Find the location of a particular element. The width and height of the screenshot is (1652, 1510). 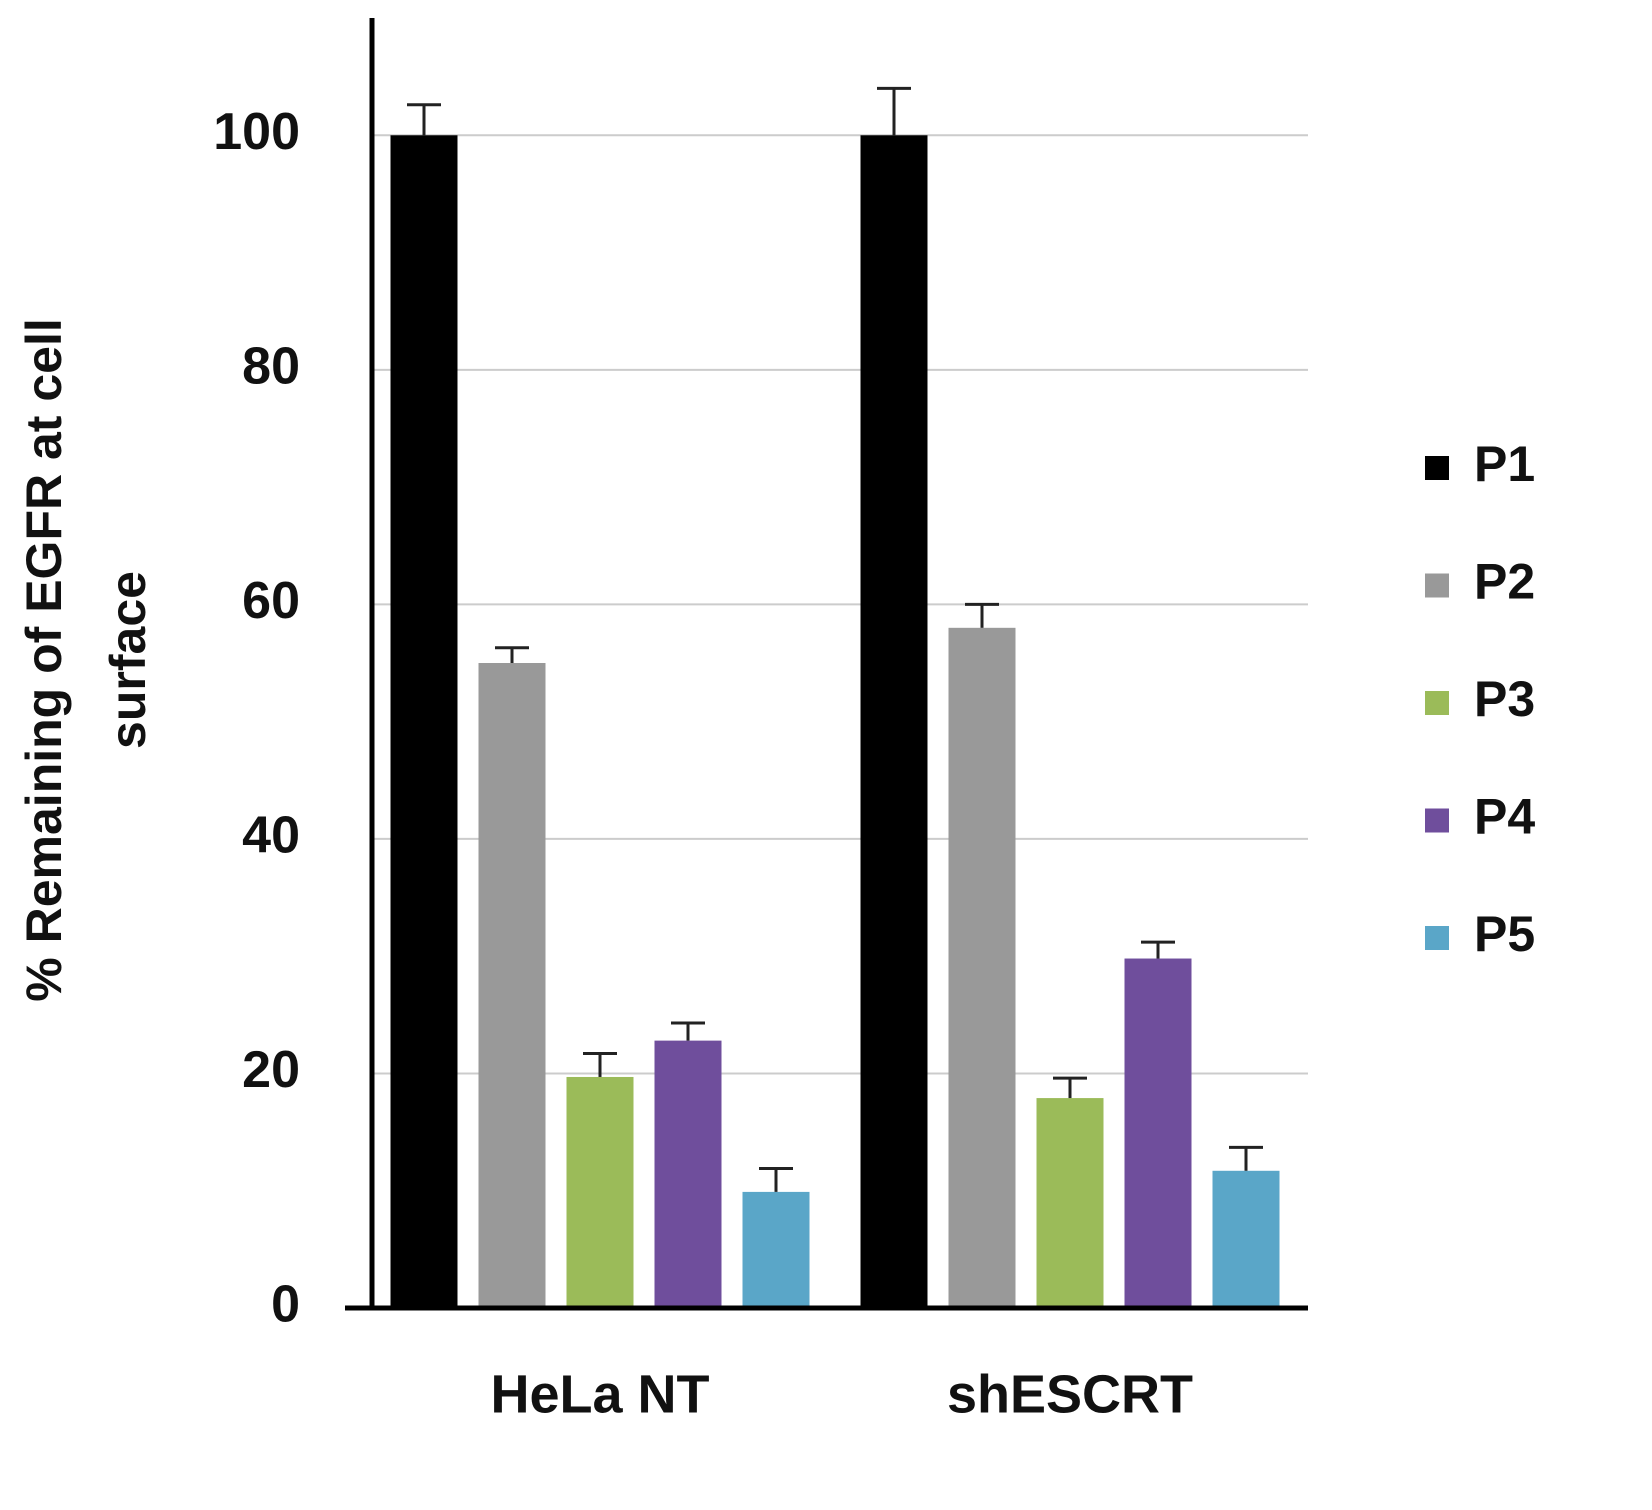

x-tick-label: shESCRT is located at coordinates (1070, 1394).